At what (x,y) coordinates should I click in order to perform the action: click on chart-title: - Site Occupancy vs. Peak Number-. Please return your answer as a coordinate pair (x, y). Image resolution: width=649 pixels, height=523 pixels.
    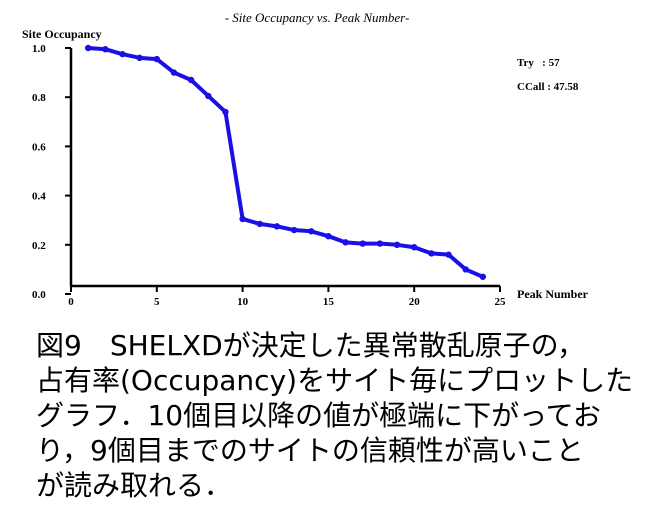
    Looking at the image, I should click on (317, 17).